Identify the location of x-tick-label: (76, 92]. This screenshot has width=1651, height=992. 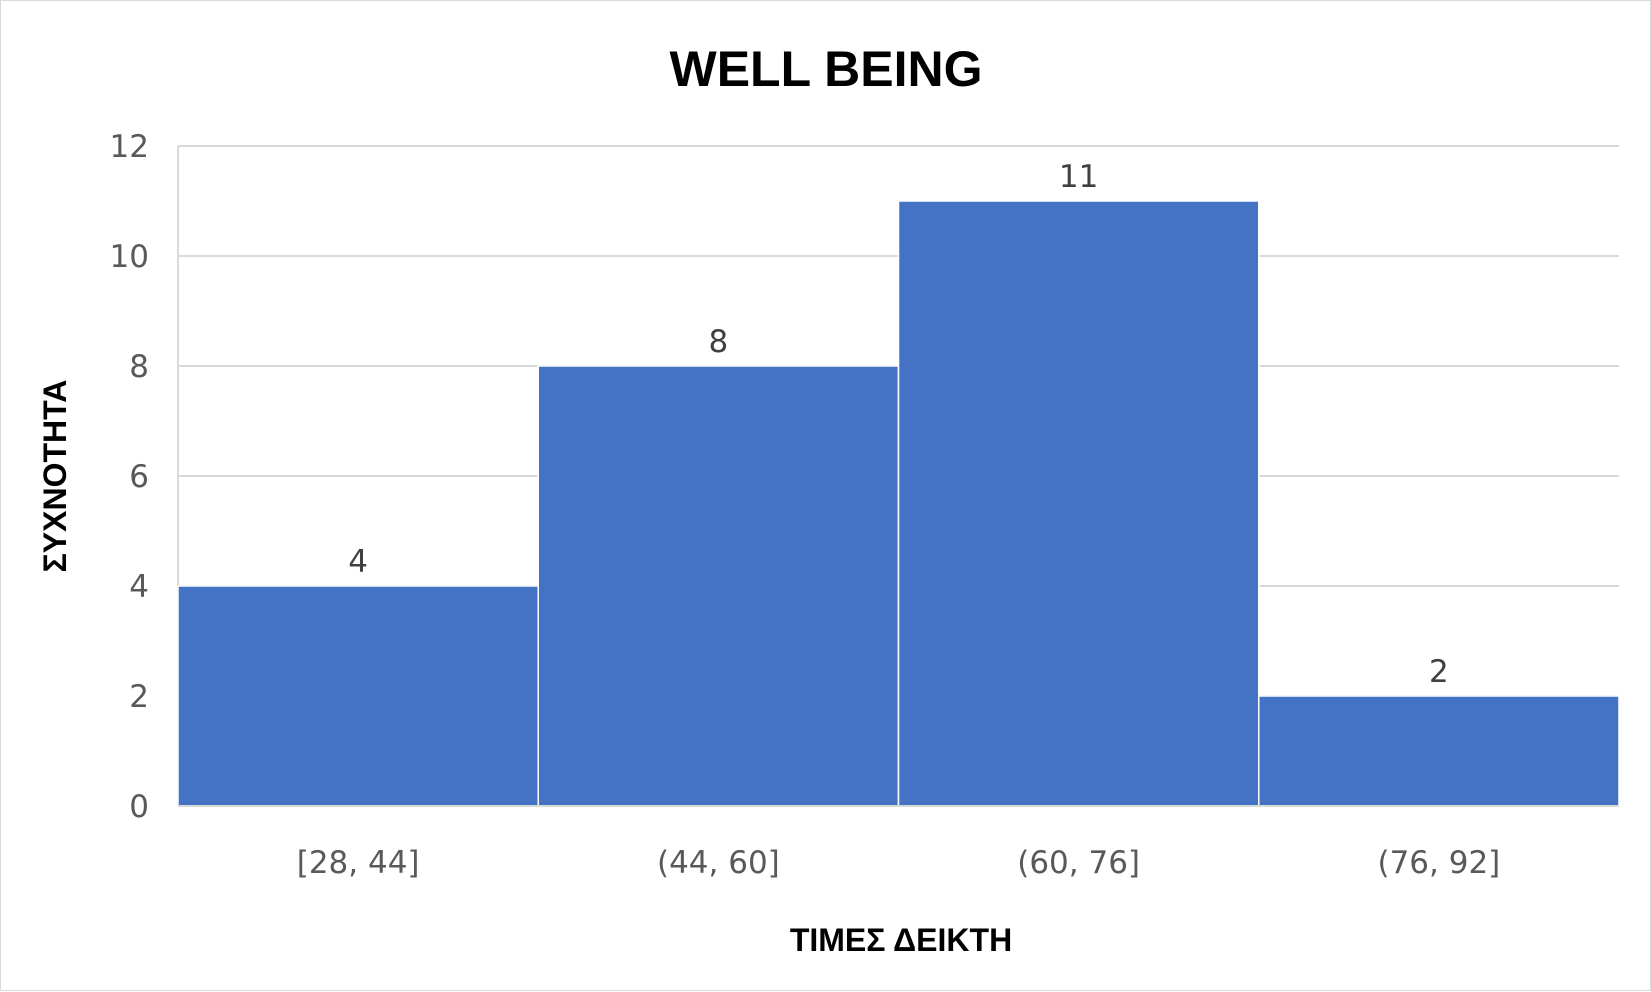
(1438, 863).